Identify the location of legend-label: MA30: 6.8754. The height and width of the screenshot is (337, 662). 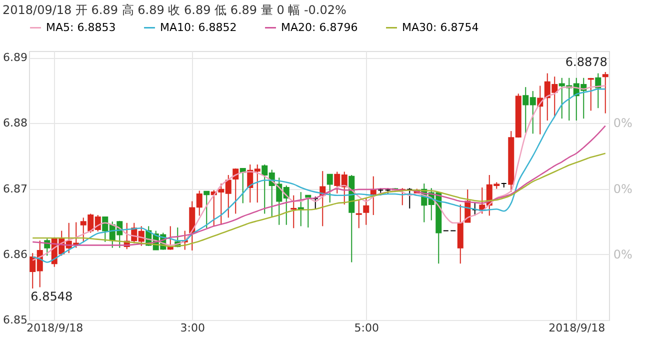
(440, 27).